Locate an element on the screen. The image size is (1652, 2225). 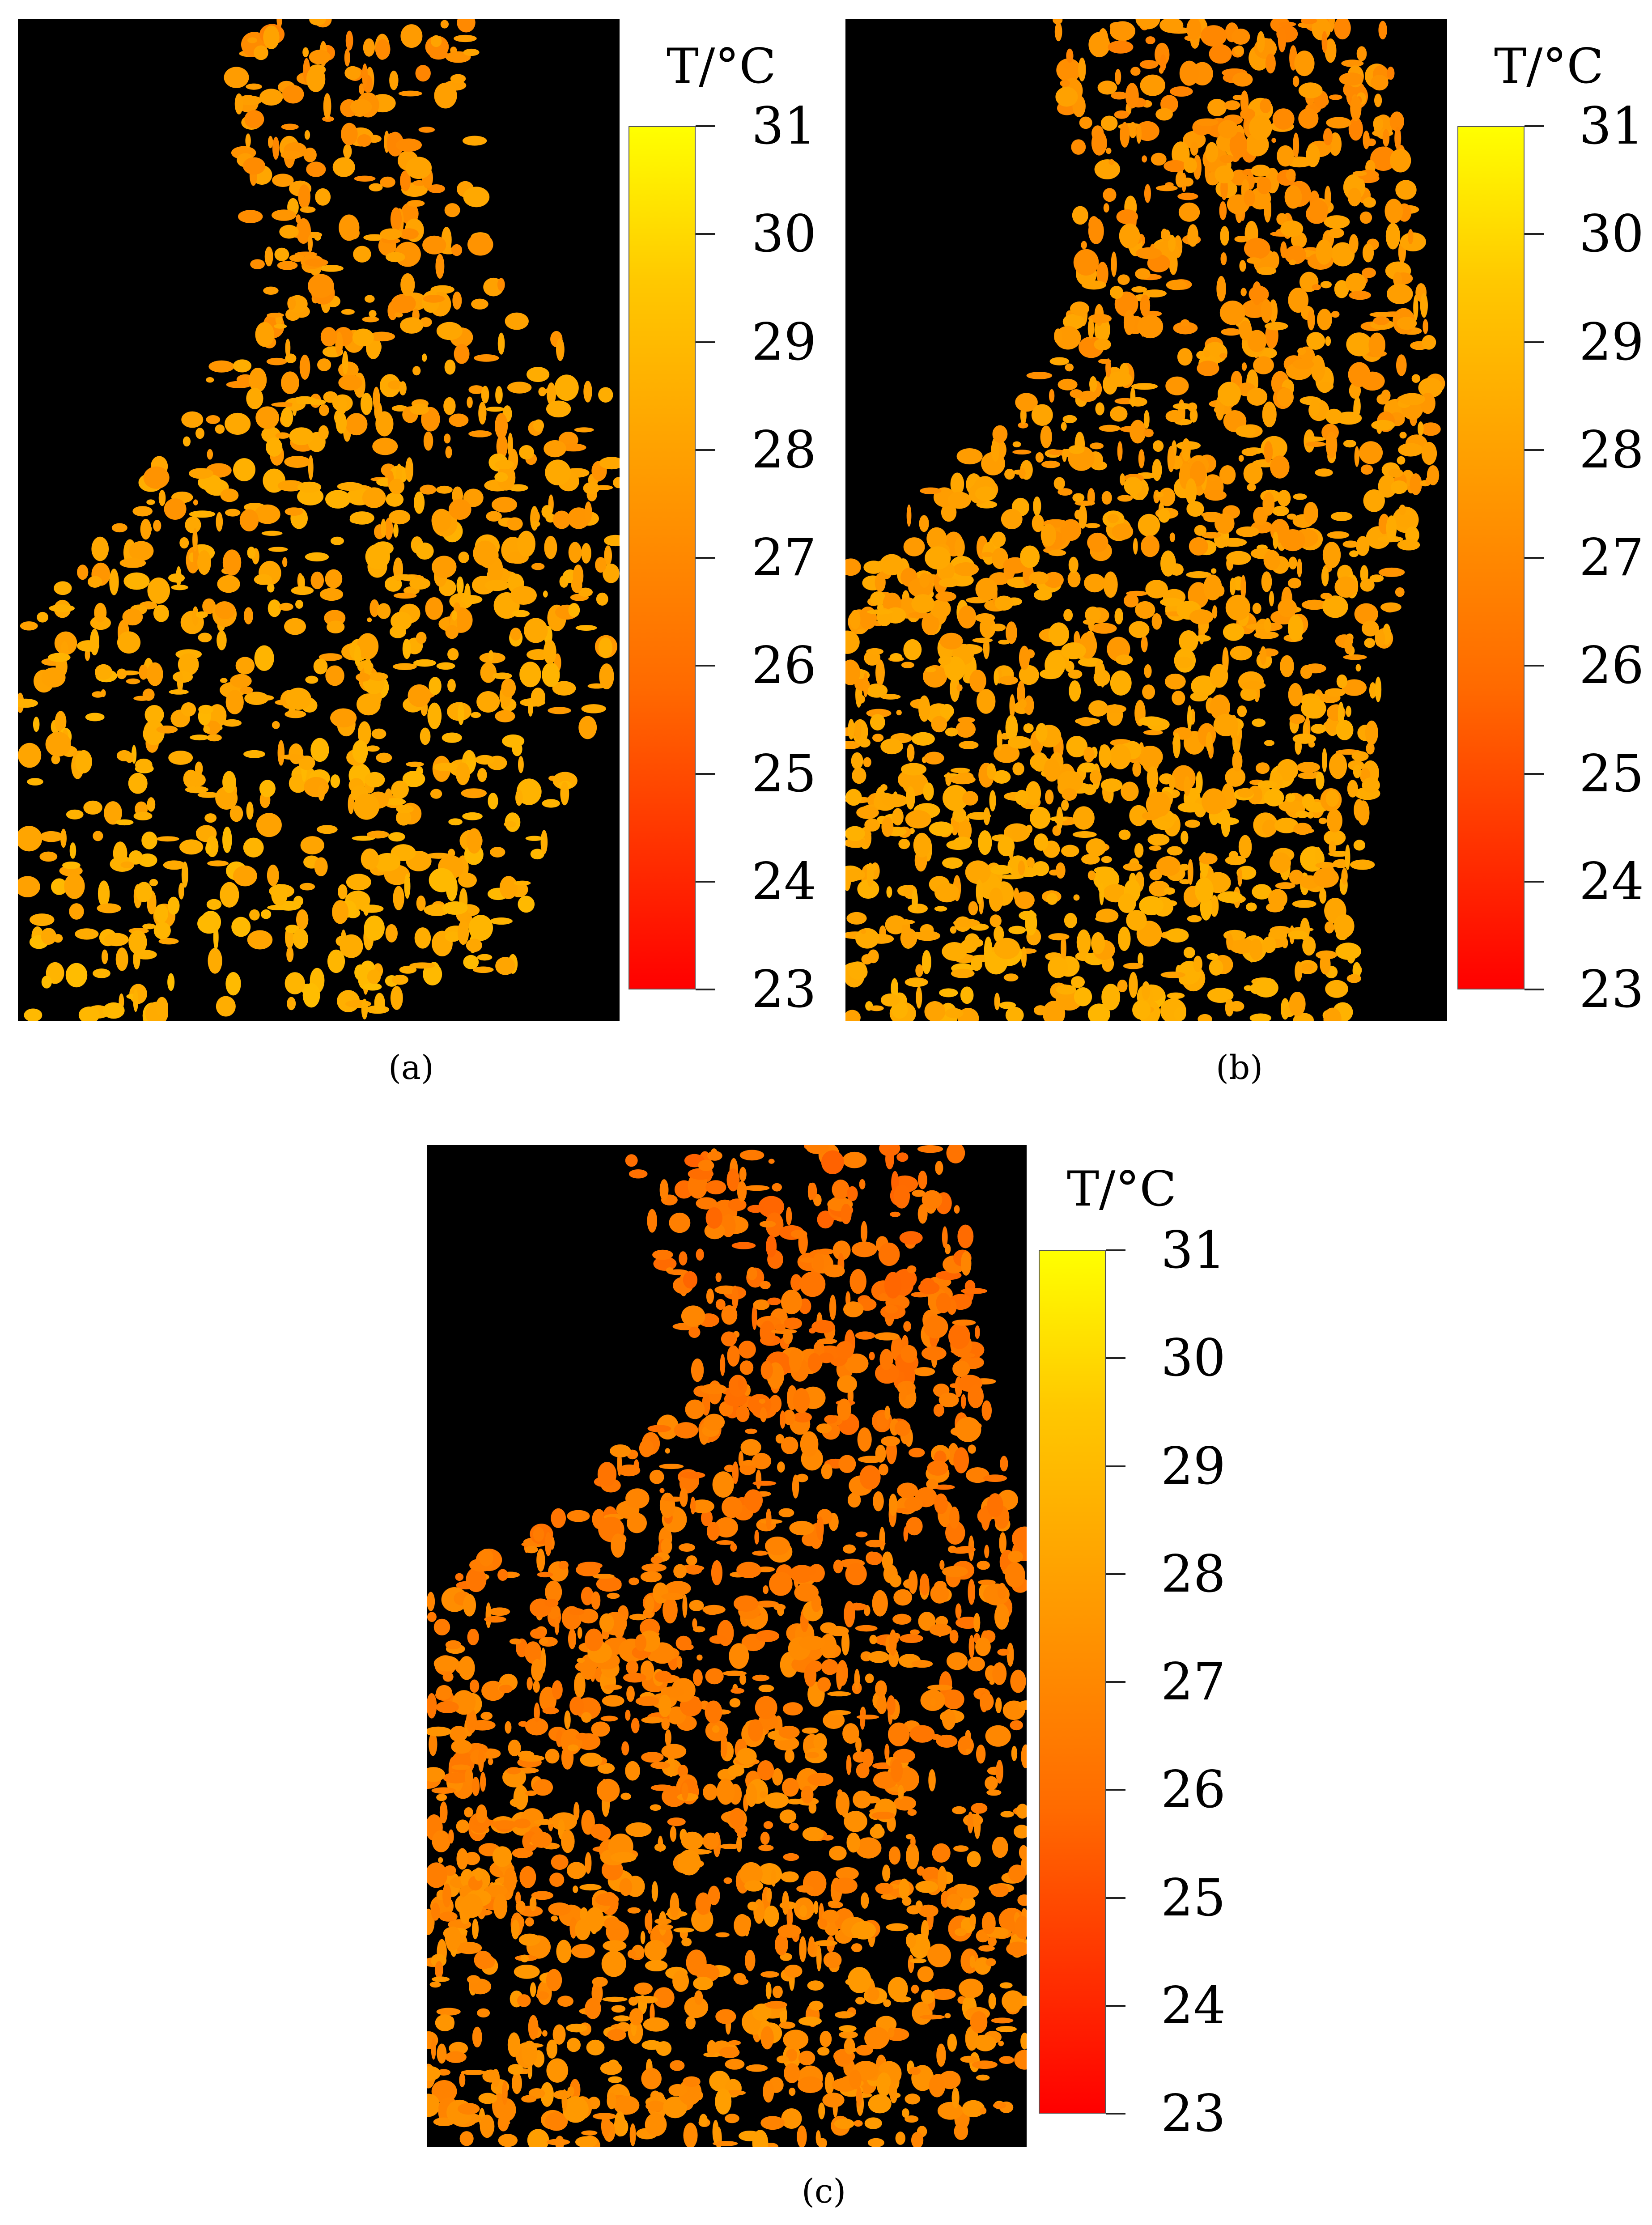
panel-caption-a: (a) is located at coordinates (411, 1068).